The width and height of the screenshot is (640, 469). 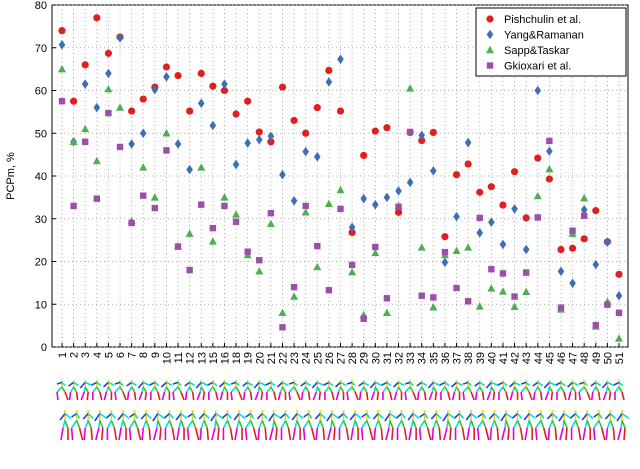 What do you see at coordinates (539, 358) in the screenshot?
I see `x-tick-label: 44` at bounding box center [539, 358].